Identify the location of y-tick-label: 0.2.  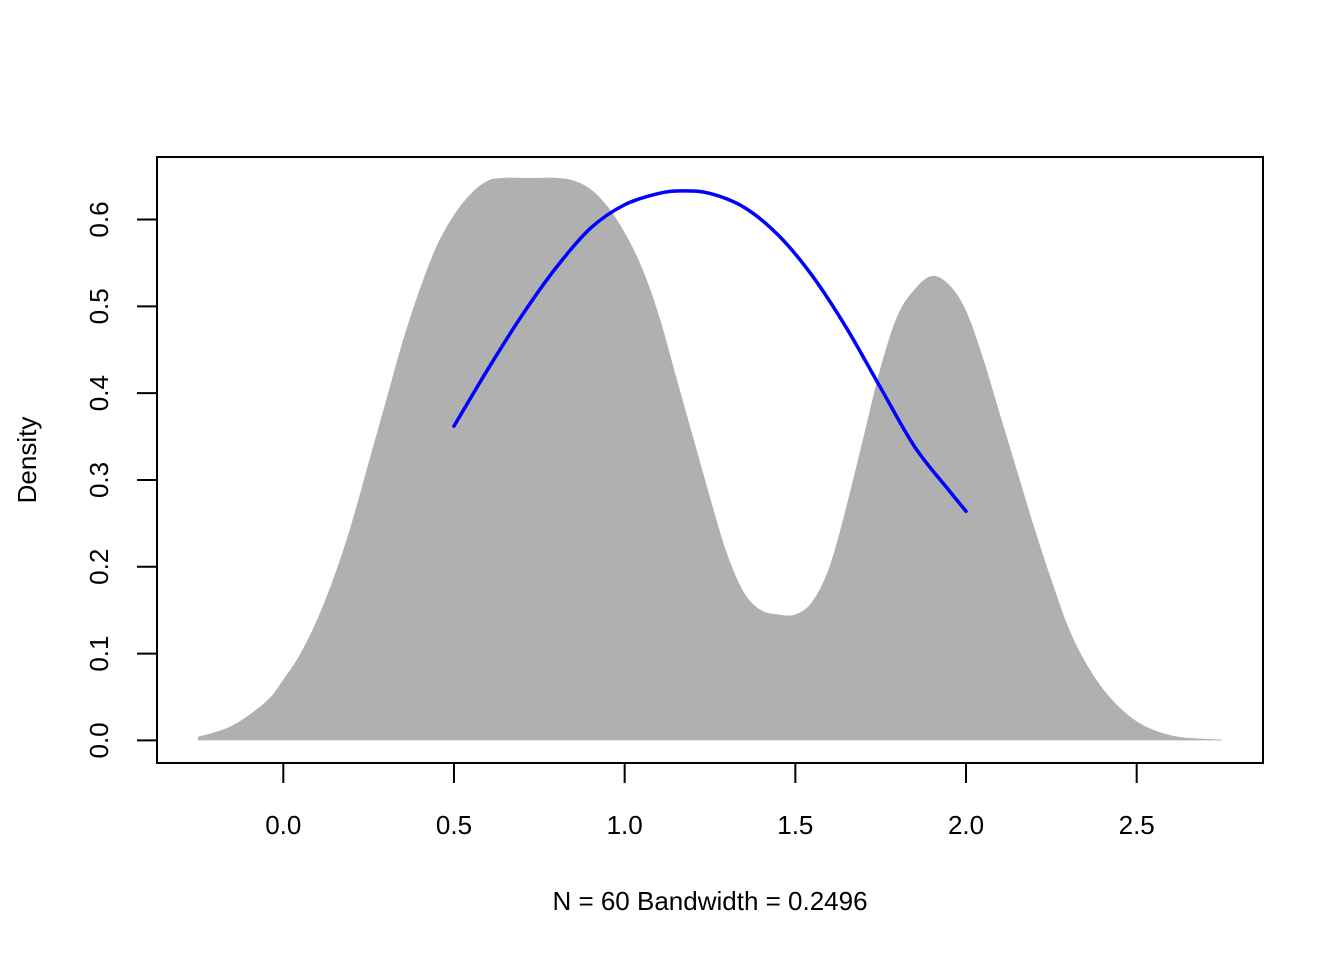
(99, 567).